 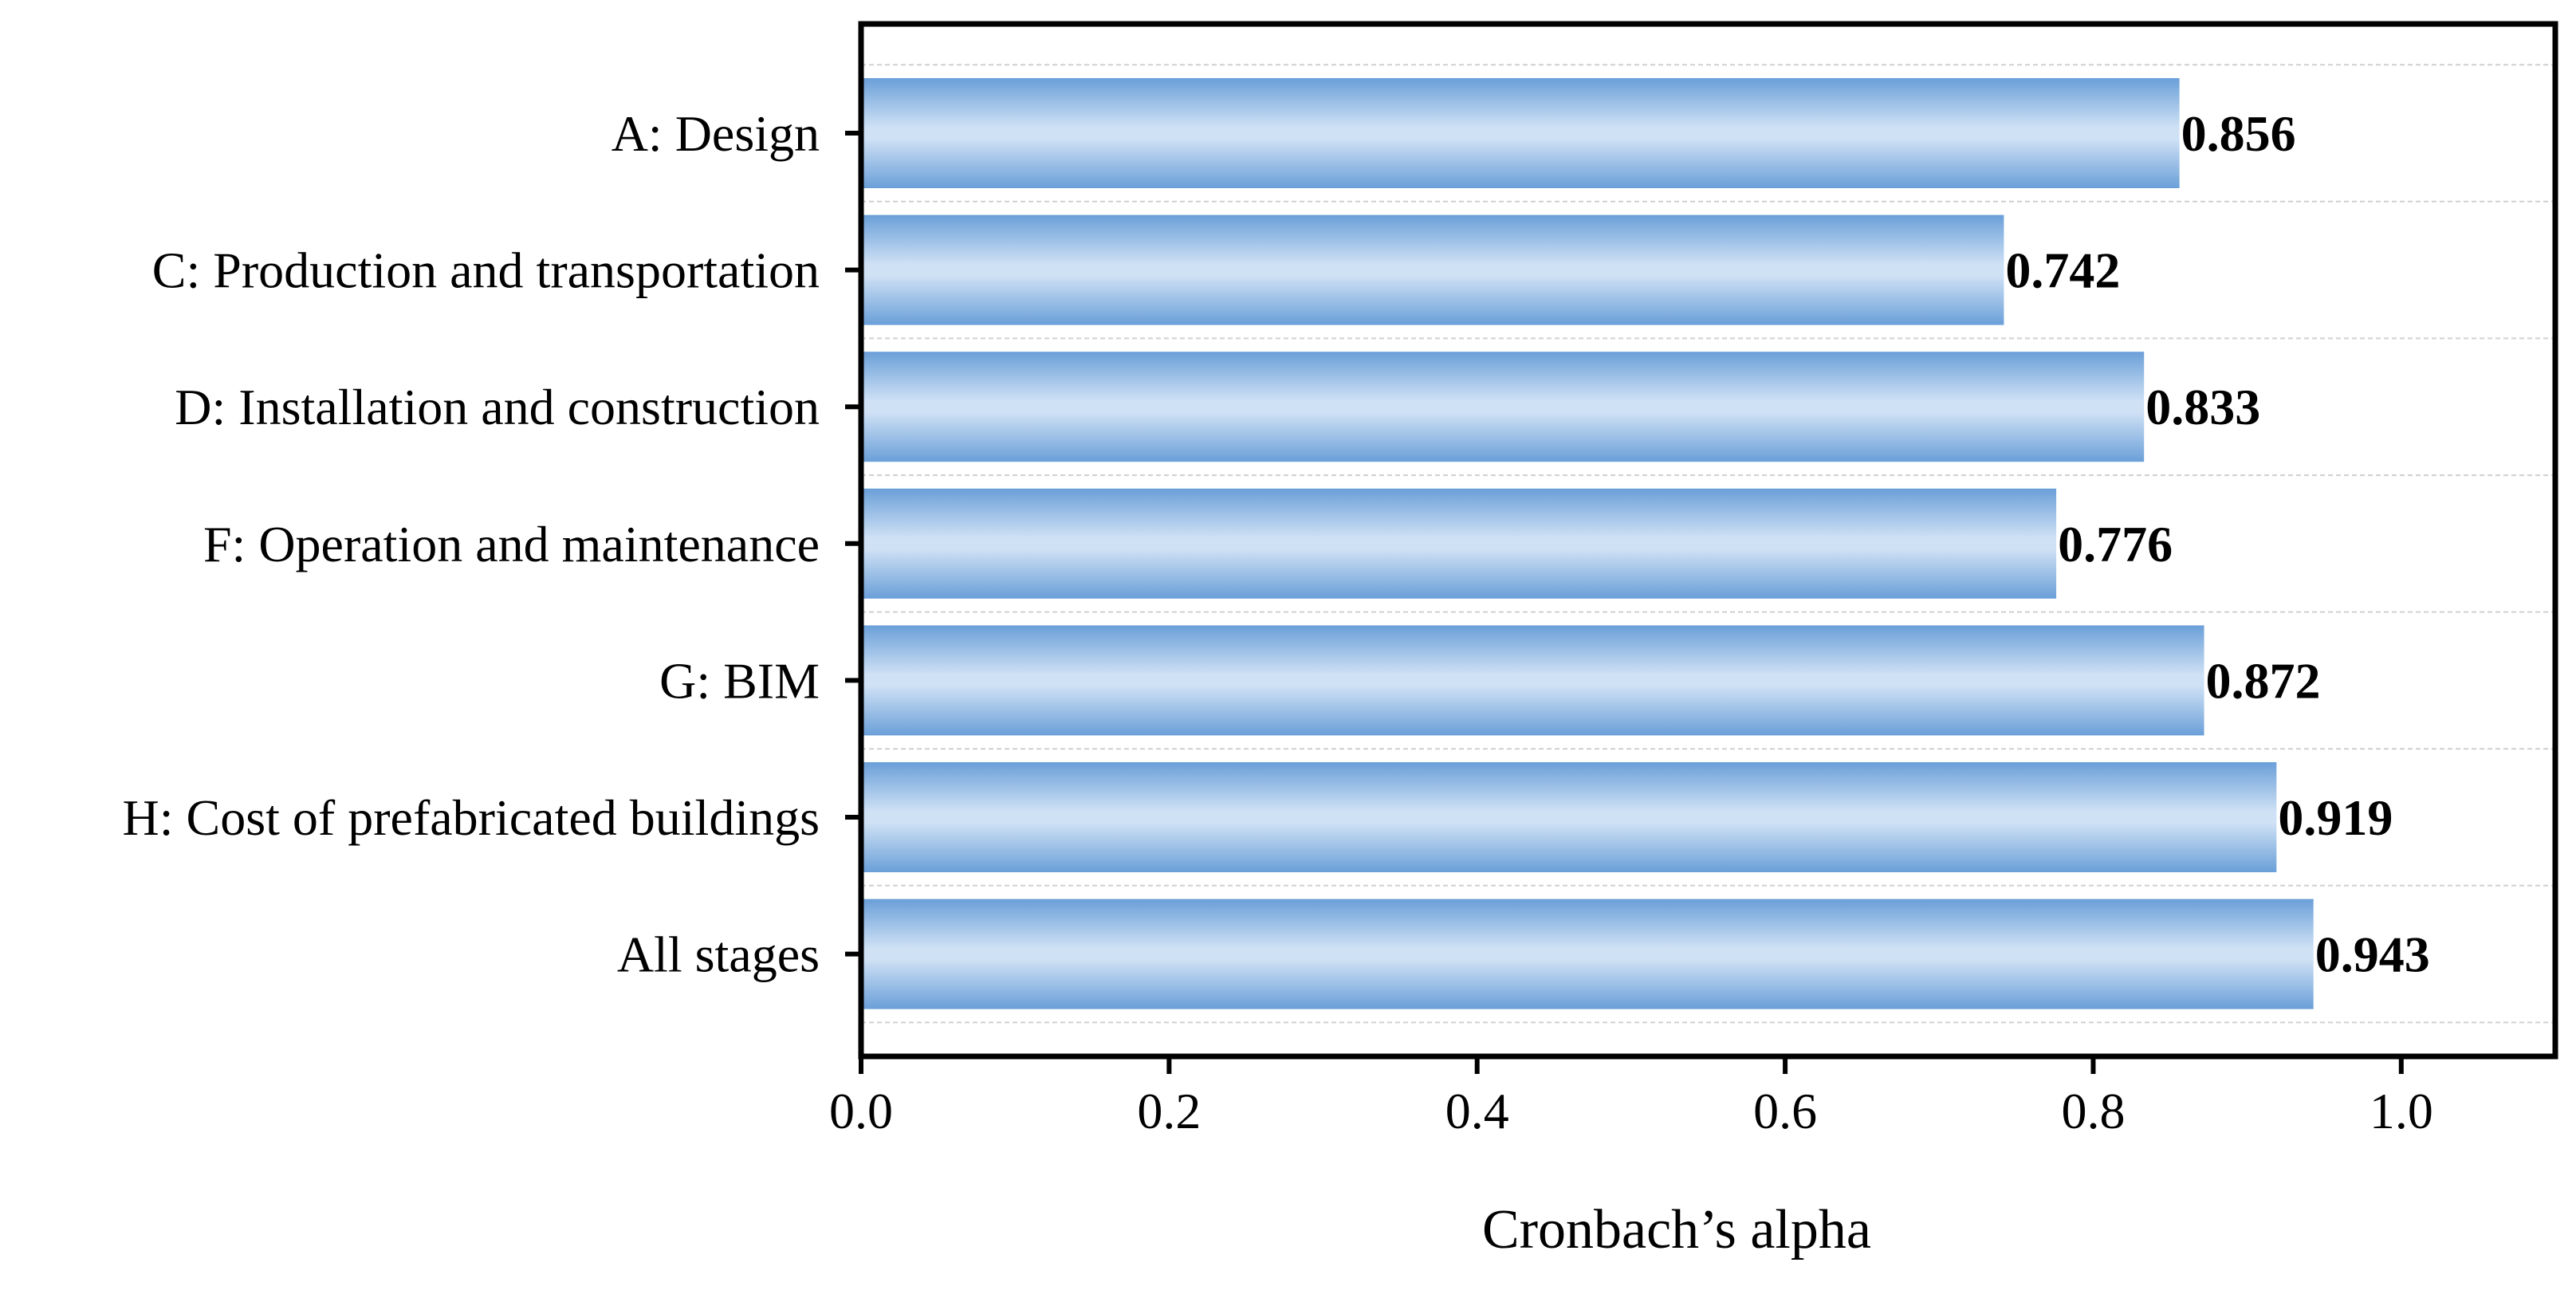 What do you see at coordinates (716, 134) in the screenshot?
I see `y-tick-label: A: Design` at bounding box center [716, 134].